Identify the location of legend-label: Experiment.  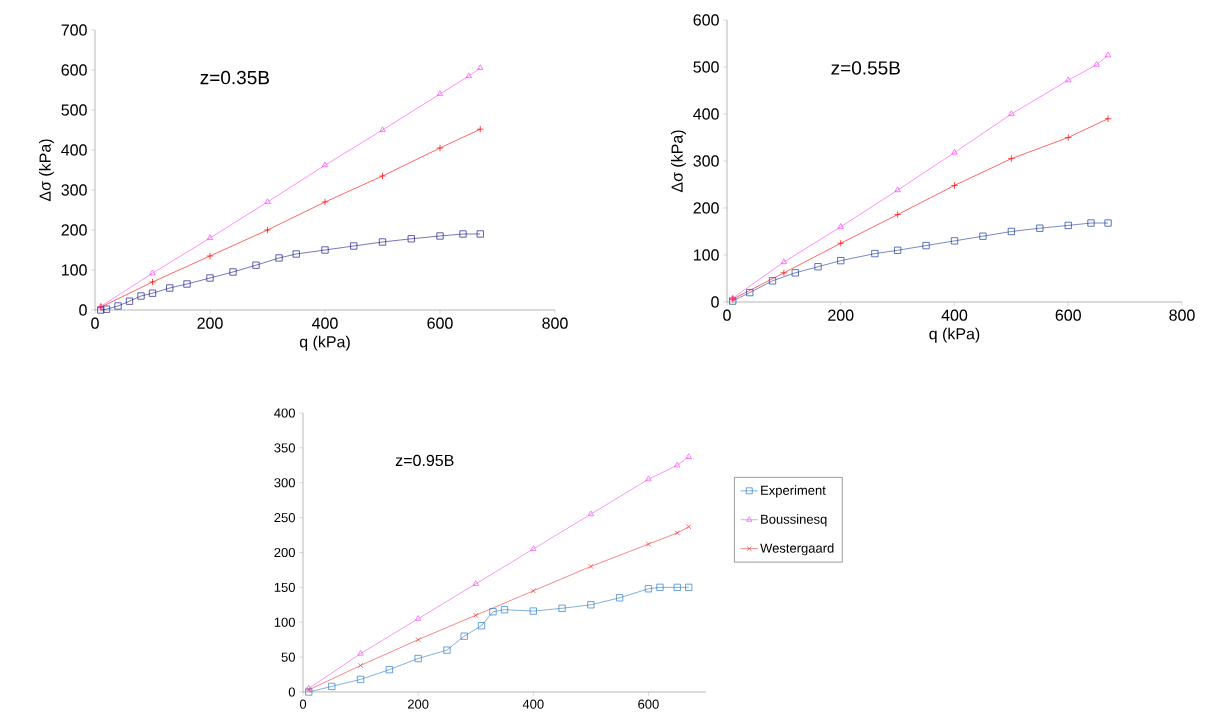
(793, 491).